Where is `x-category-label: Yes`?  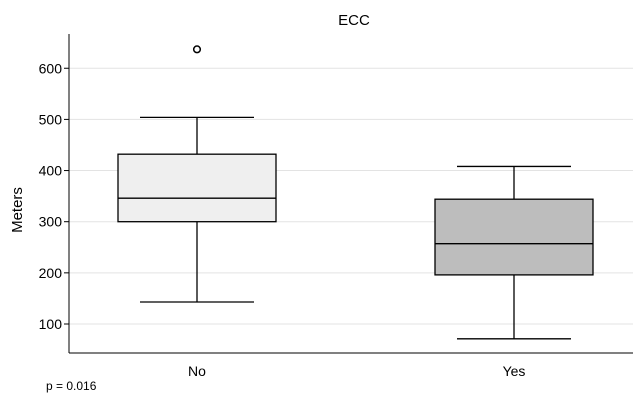
x-category-label: Yes is located at coordinates (514, 371).